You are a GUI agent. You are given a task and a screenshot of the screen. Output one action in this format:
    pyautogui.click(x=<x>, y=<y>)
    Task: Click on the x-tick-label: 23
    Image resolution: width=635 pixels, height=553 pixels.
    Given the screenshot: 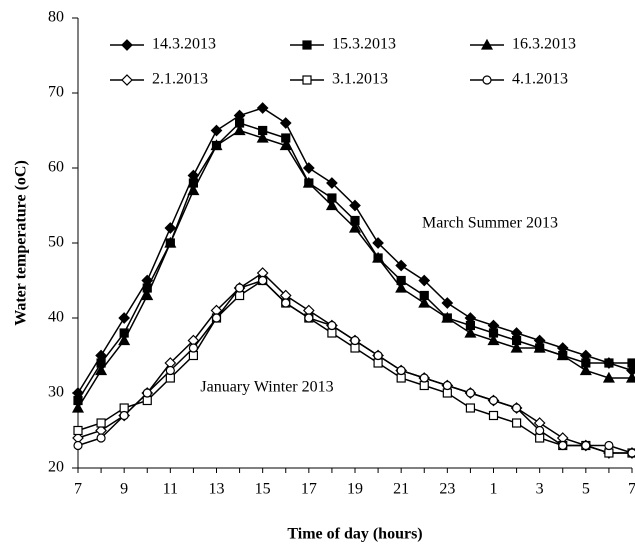 What is the action you would take?
    pyautogui.click(x=447, y=489)
    